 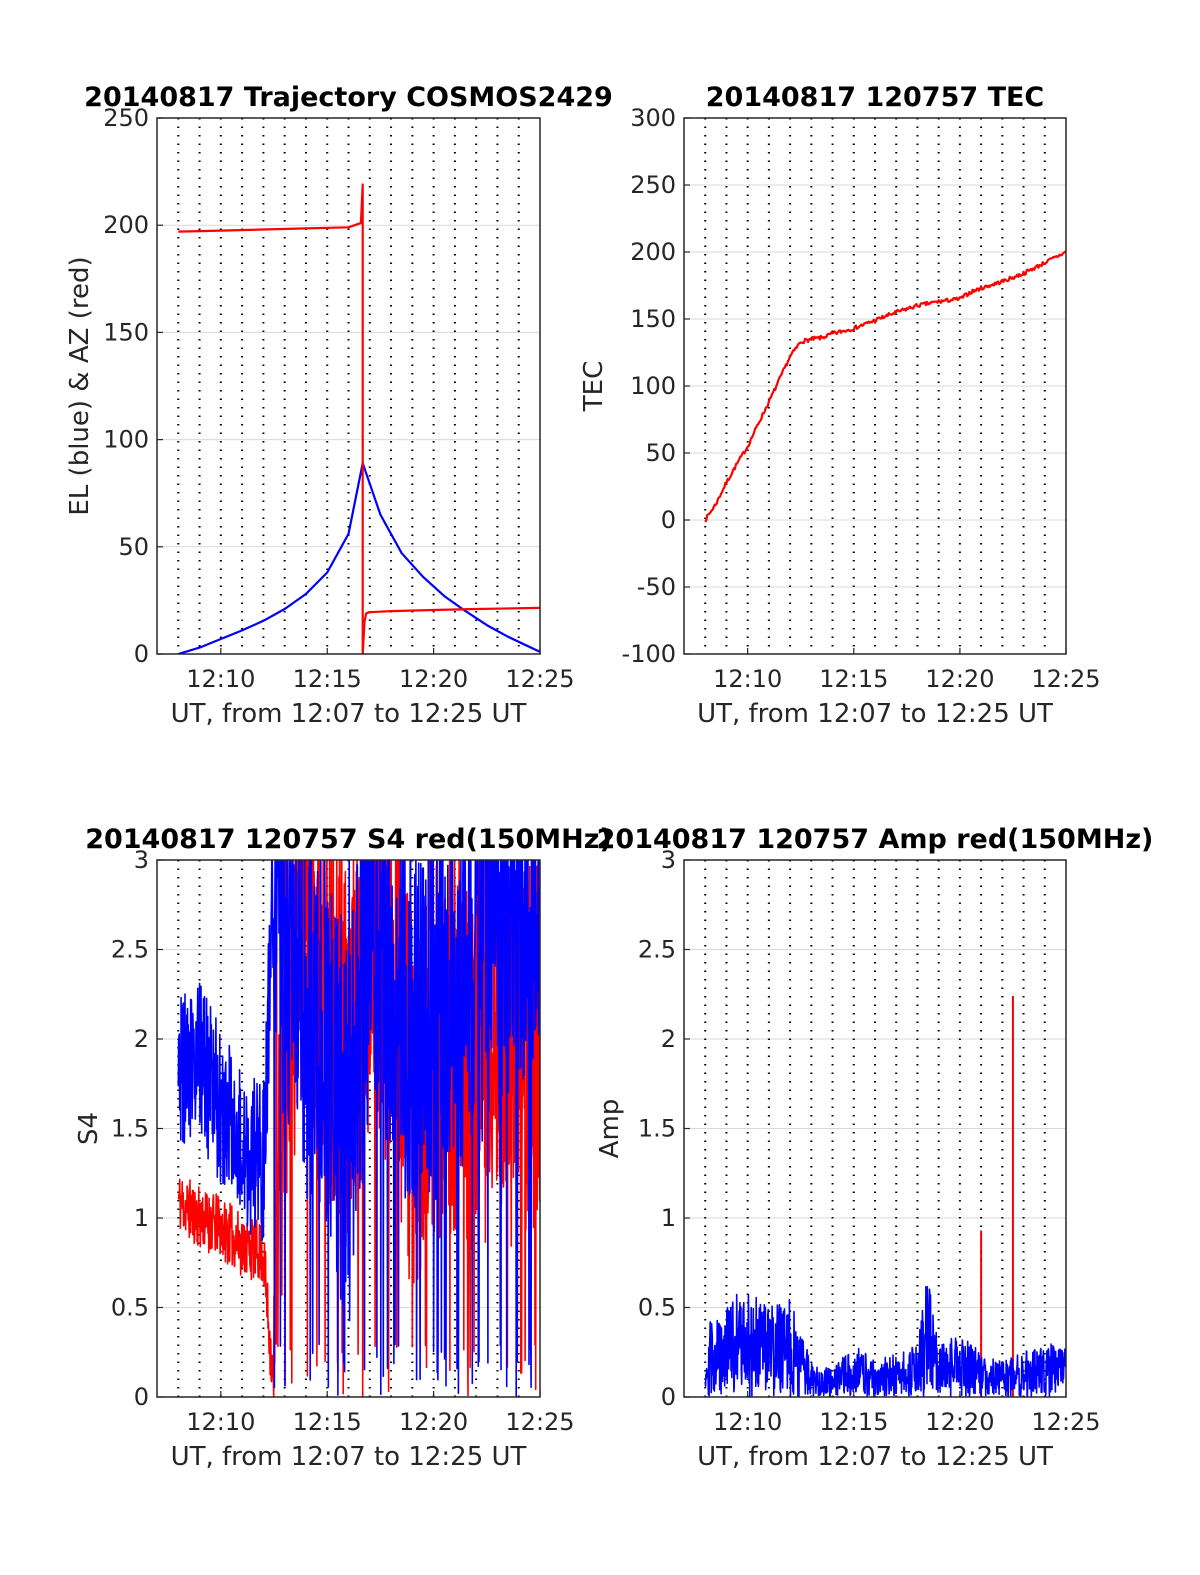 I want to click on series-line-az, so click(x=359, y=418).